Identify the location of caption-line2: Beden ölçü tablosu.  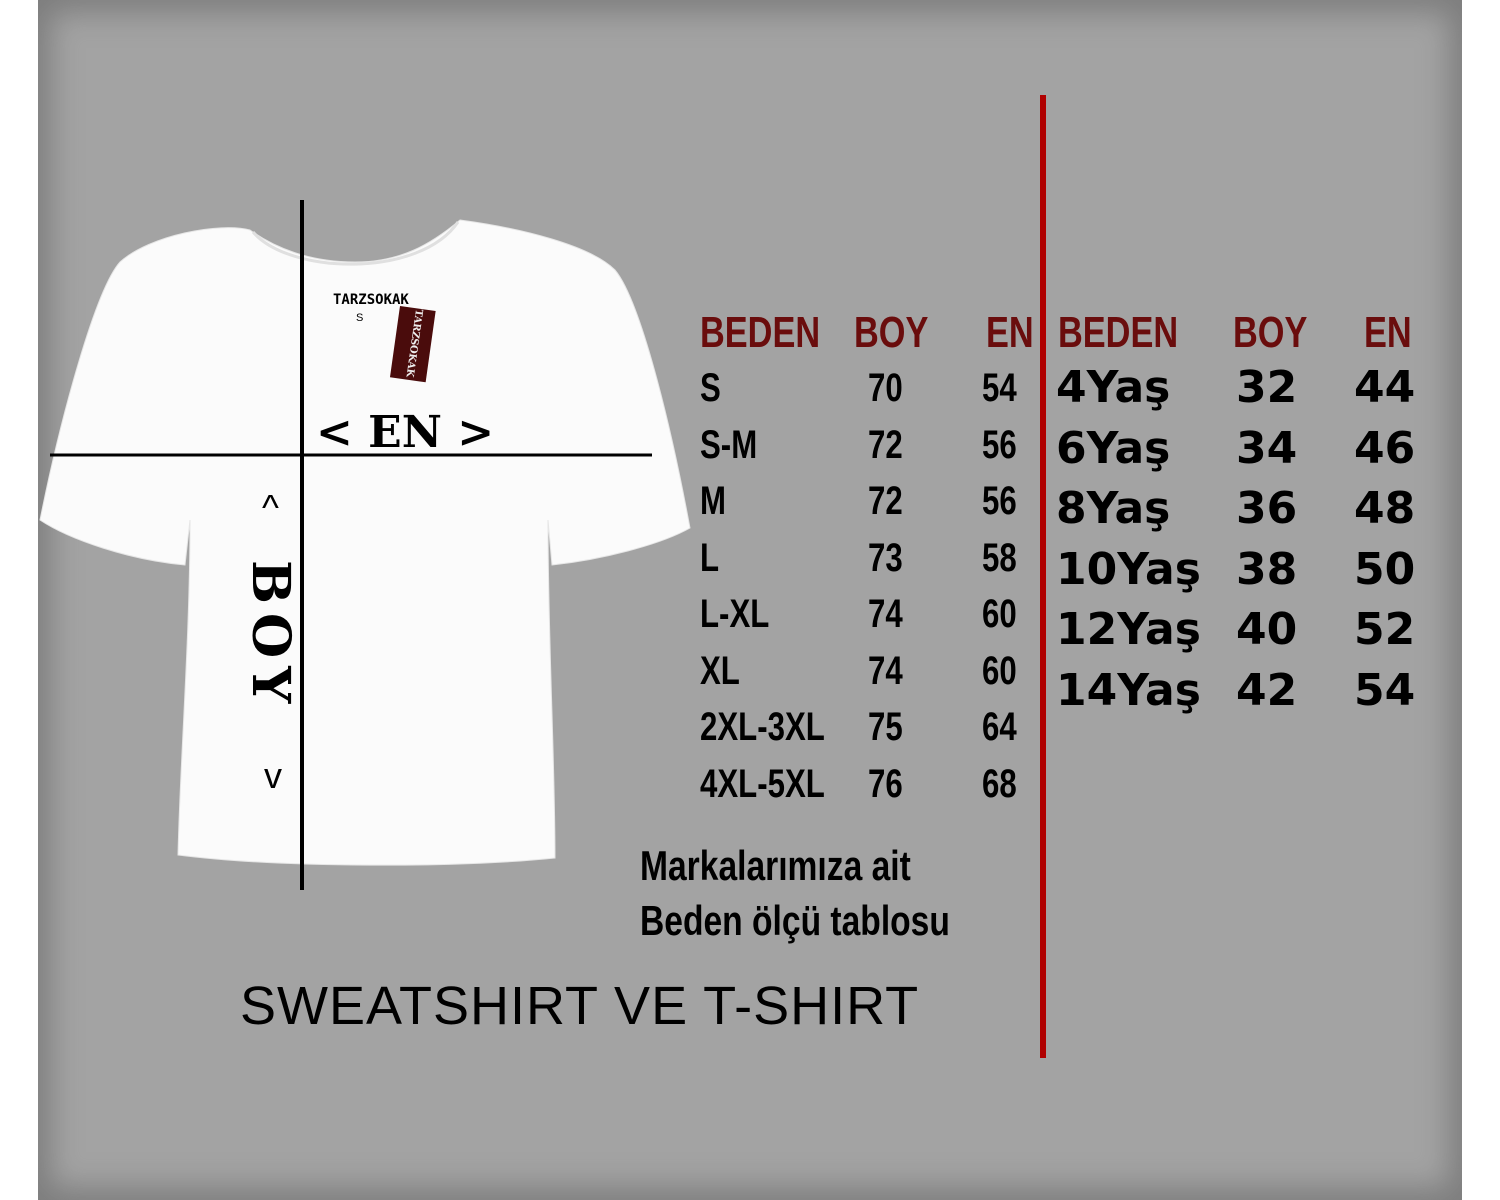
(795, 920).